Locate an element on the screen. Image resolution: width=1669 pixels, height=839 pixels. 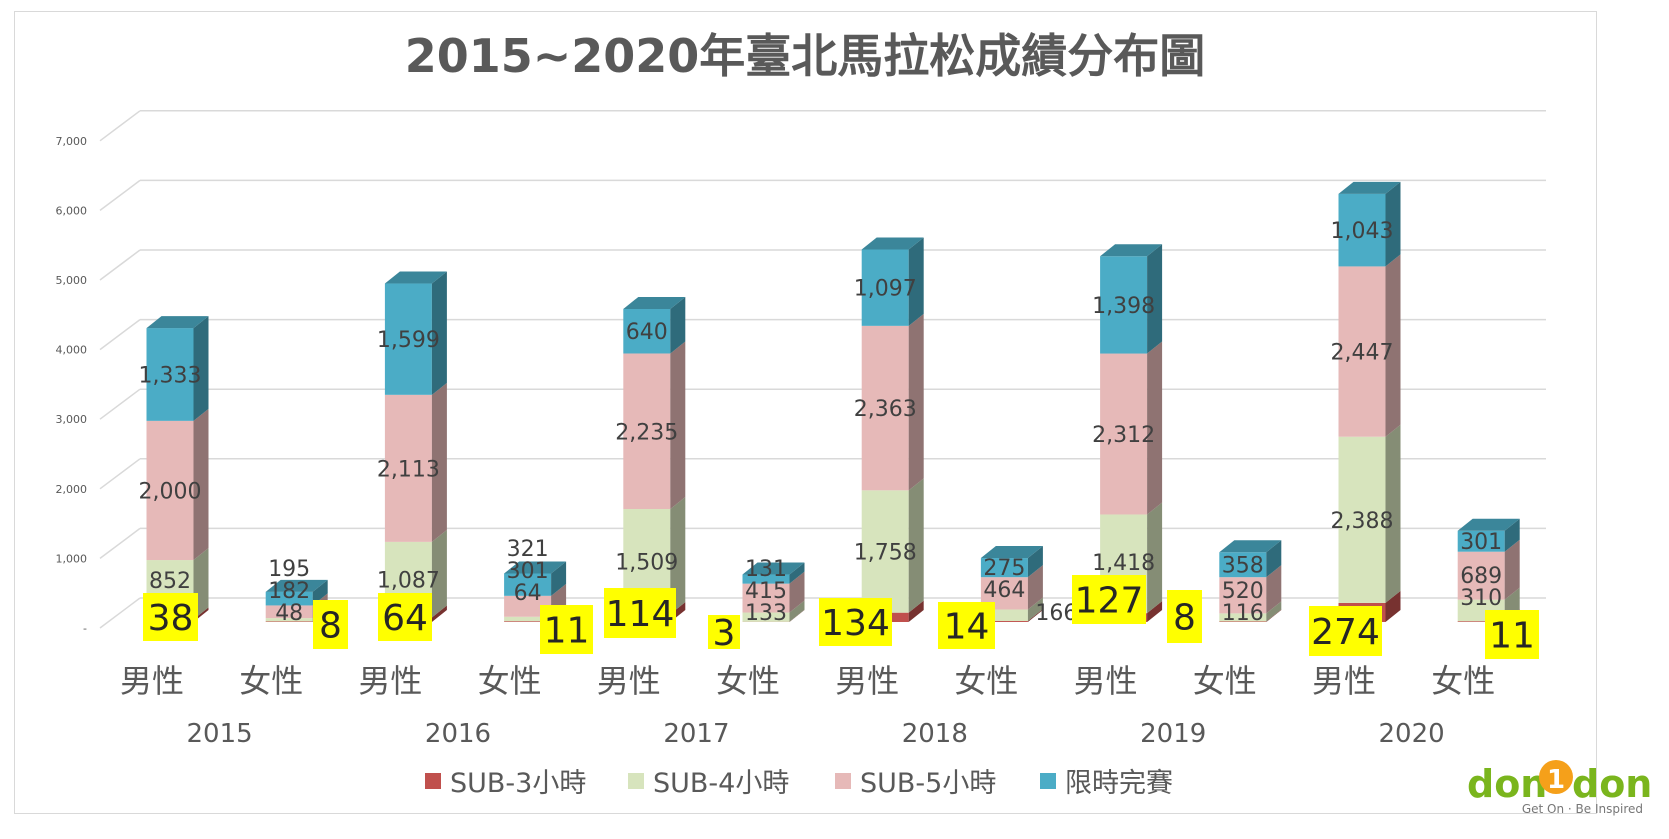
bar-stack: 274 2,388 2,447 1,043 is located at coordinates (1355, 418).